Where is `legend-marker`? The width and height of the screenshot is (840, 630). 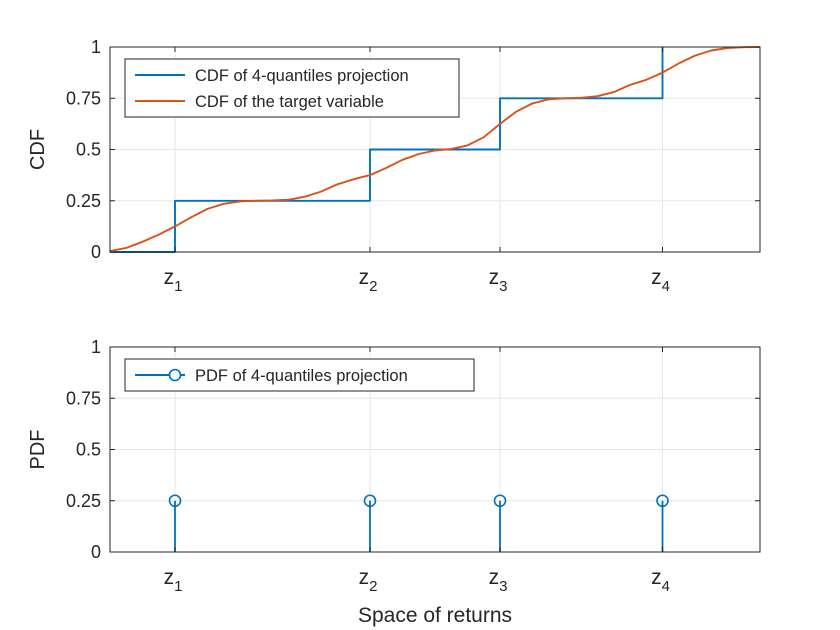 legend-marker is located at coordinates (175, 375).